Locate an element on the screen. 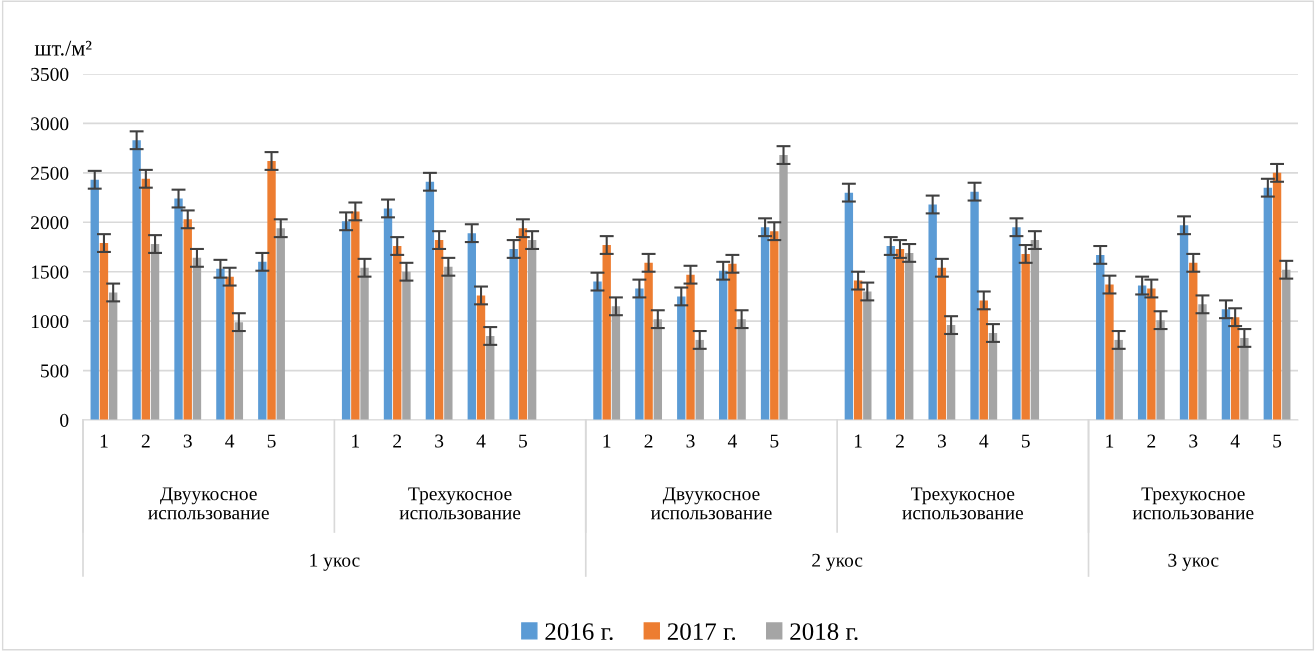  y-tick-label: 3000 is located at coordinates (50, 124).